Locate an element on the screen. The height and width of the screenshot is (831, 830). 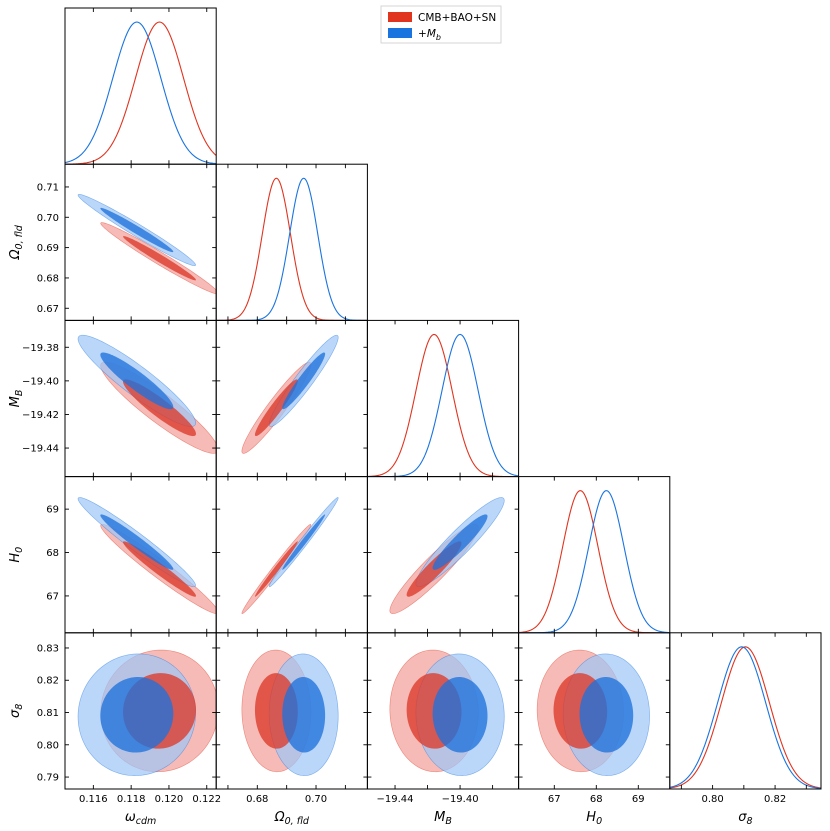
x-tick-label-omega_cdm: 0.122 is located at coordinates (206, 799).